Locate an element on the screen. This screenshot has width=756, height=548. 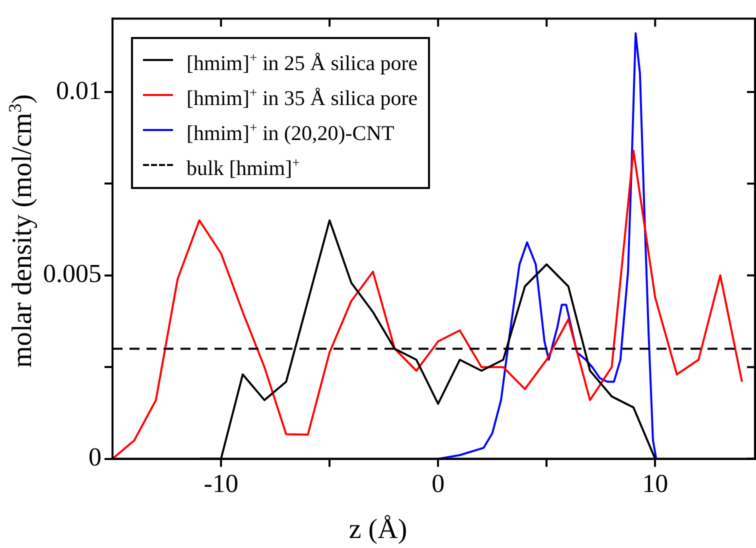
y-tick-label: 0.005 is located at coordinates (72, 273).